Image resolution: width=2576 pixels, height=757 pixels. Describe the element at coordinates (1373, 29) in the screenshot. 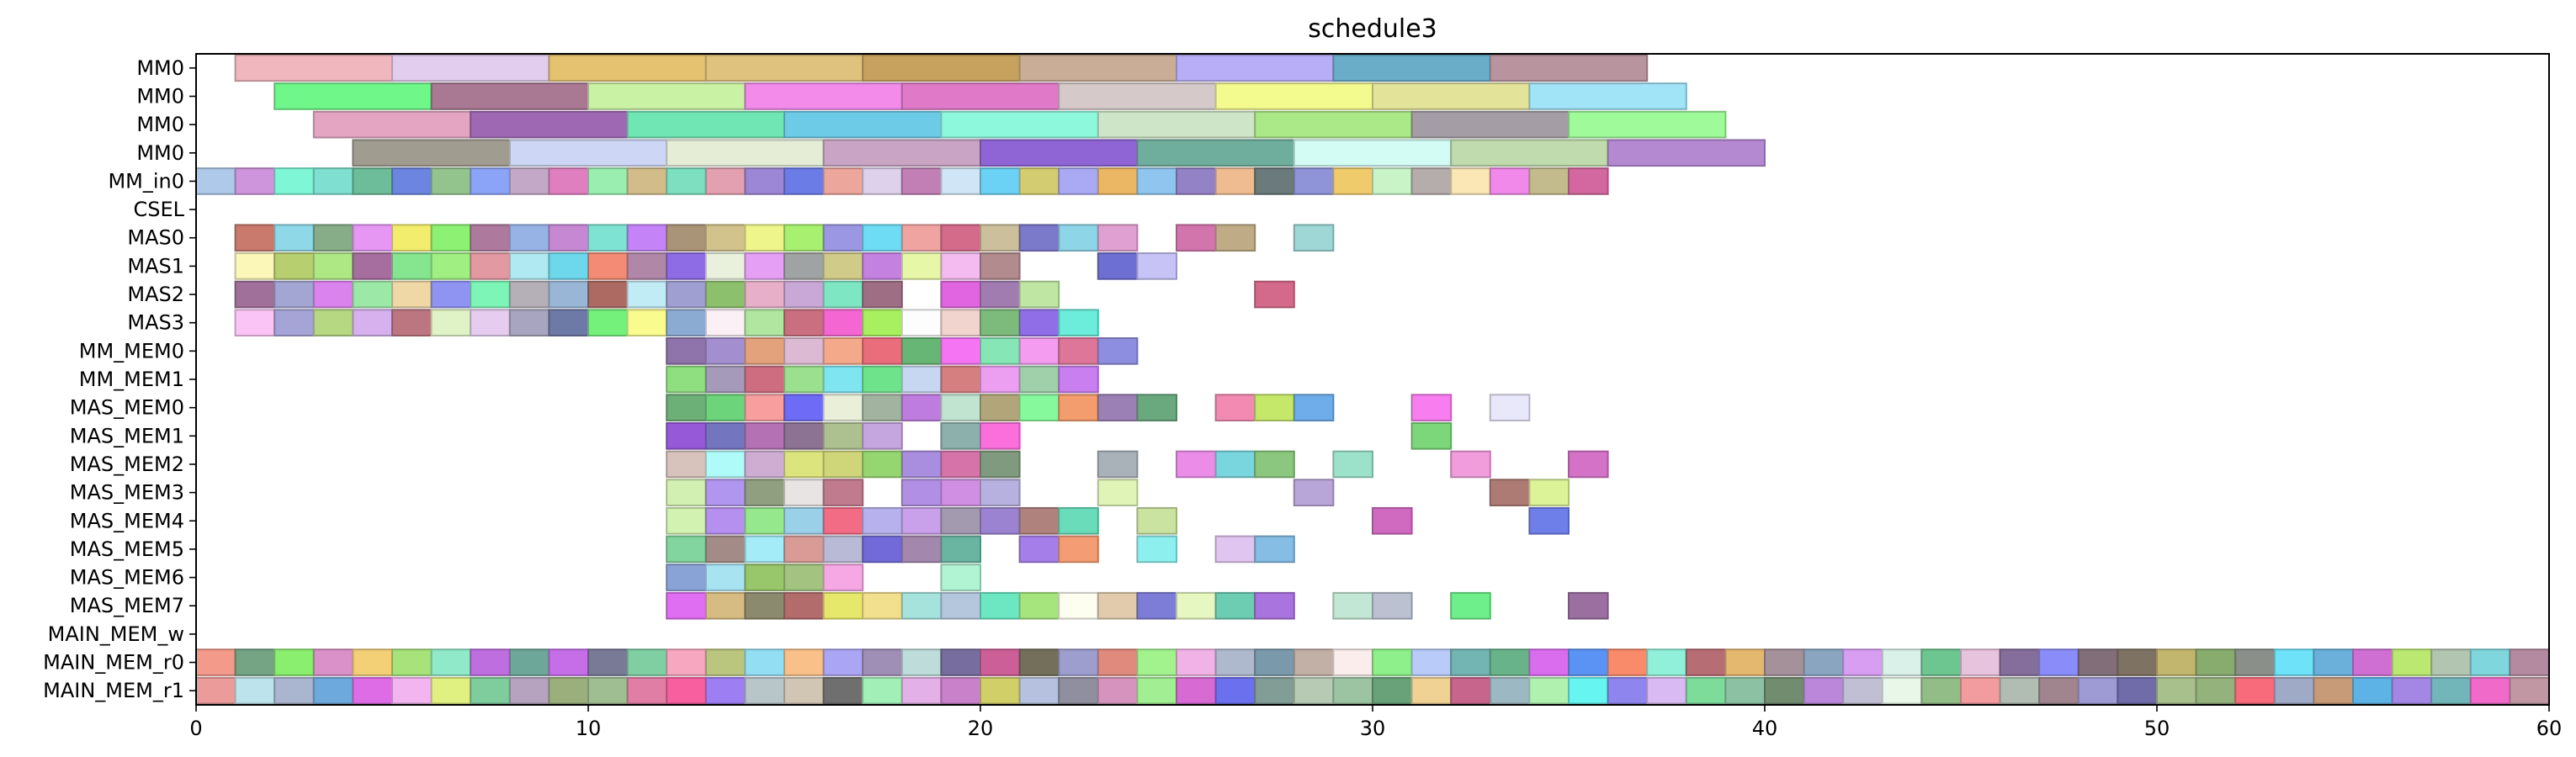

I see `chart-title: schedule3` at that location.